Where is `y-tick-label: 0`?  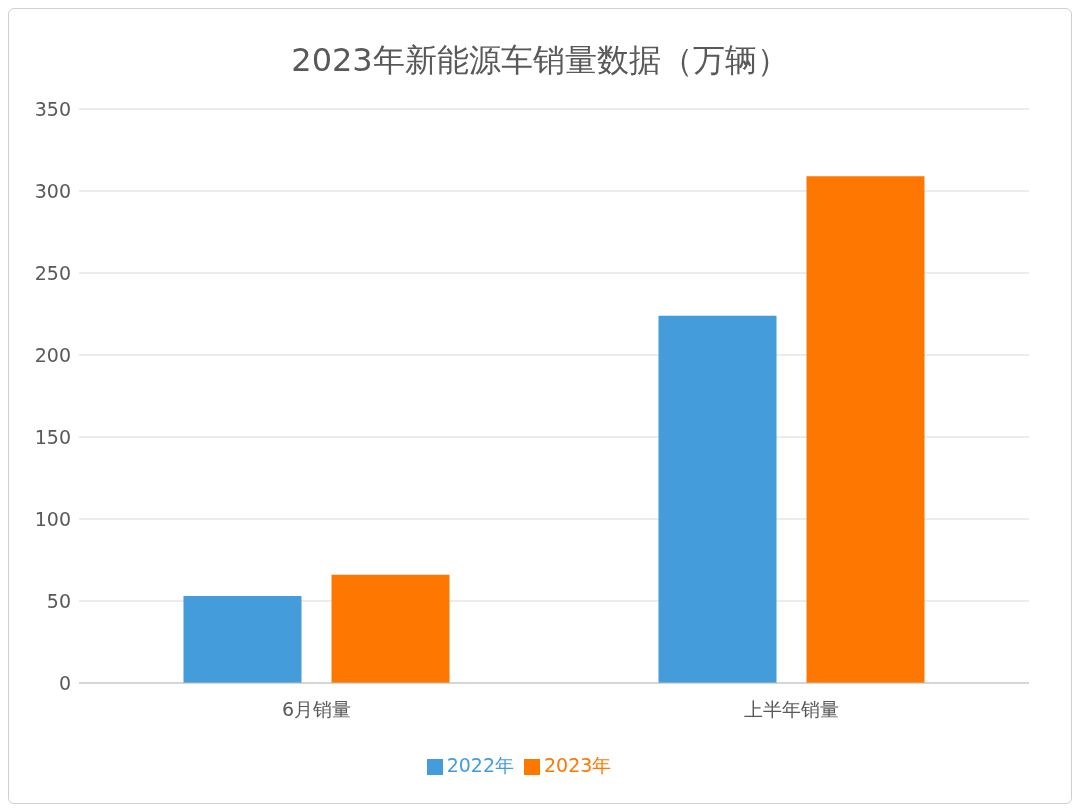 y-tick-label: 0 is located at coordinates (64, 682).